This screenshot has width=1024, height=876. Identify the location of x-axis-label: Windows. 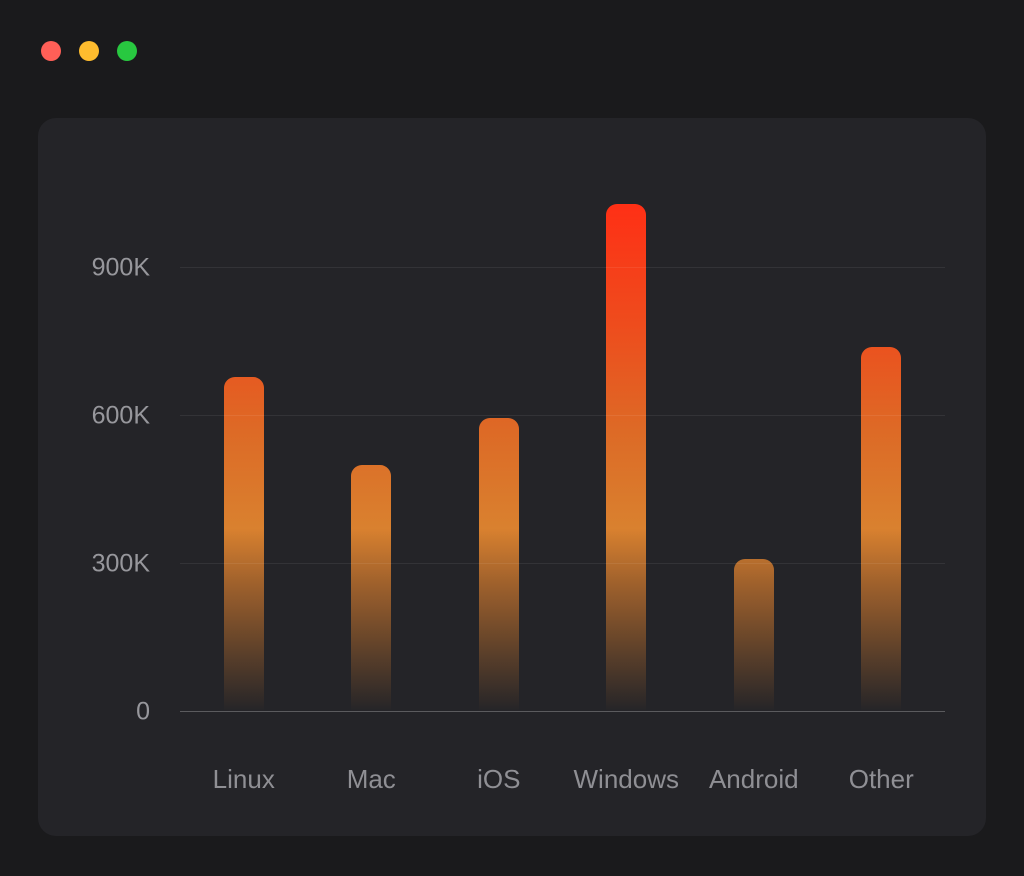
(626, 779).